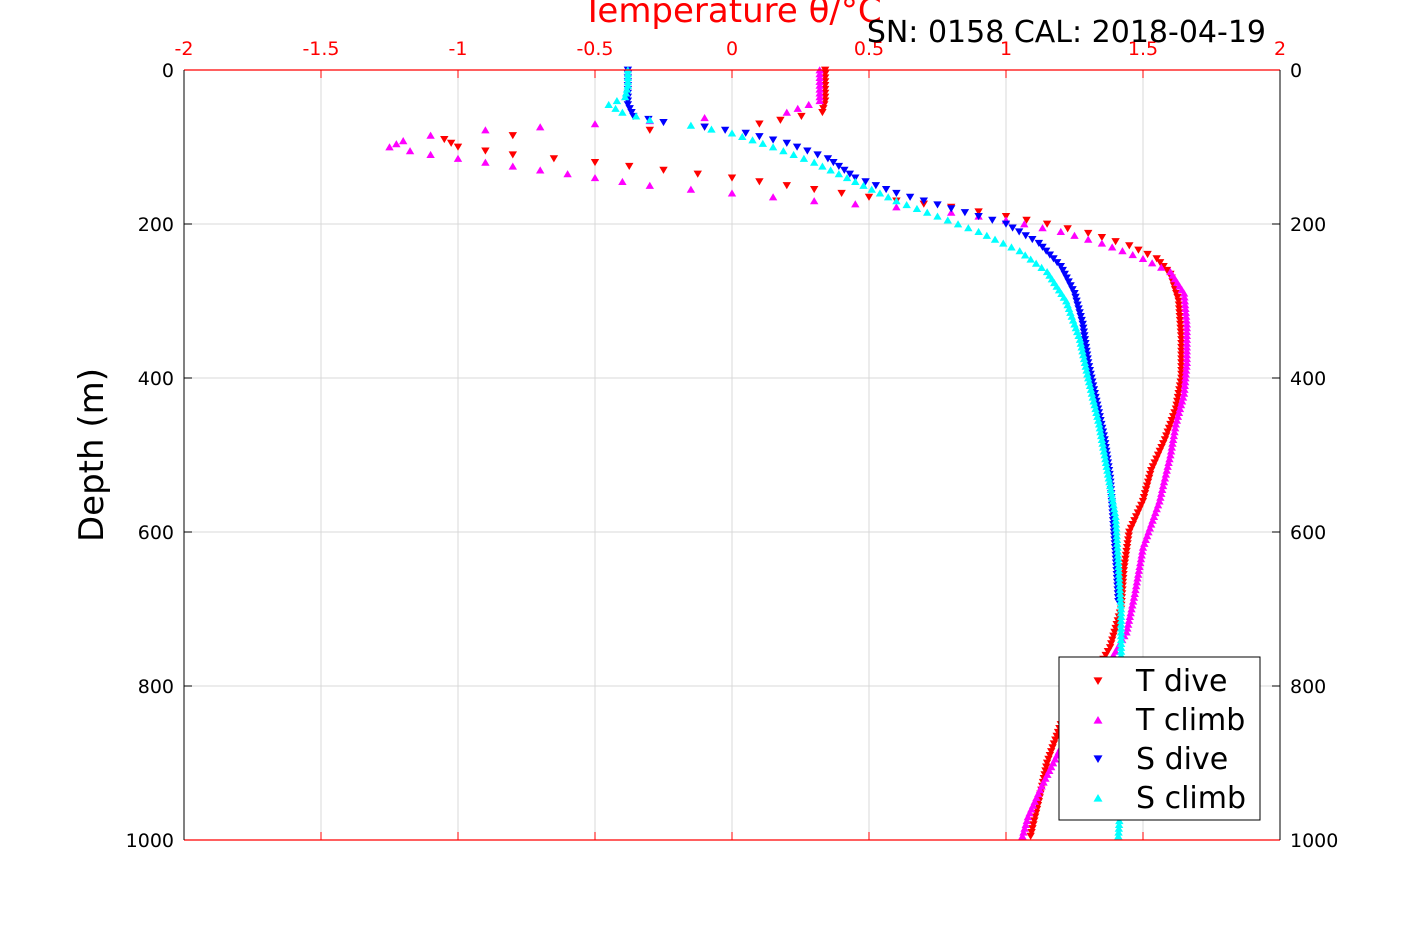 The height and width of the screenshot is (945, 1417). Describe the element at coordinates (150, 841) in the screenshot. I see `y-tick-label-left: 1000` at that location.